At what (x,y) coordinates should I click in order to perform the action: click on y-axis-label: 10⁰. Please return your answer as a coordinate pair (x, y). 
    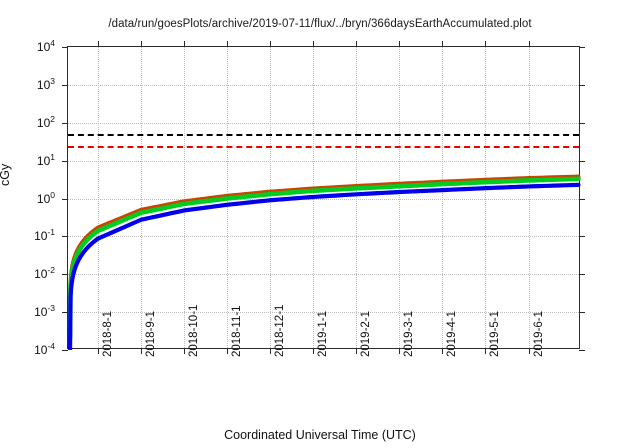
    Looking at the image, I should click on (45, 197).